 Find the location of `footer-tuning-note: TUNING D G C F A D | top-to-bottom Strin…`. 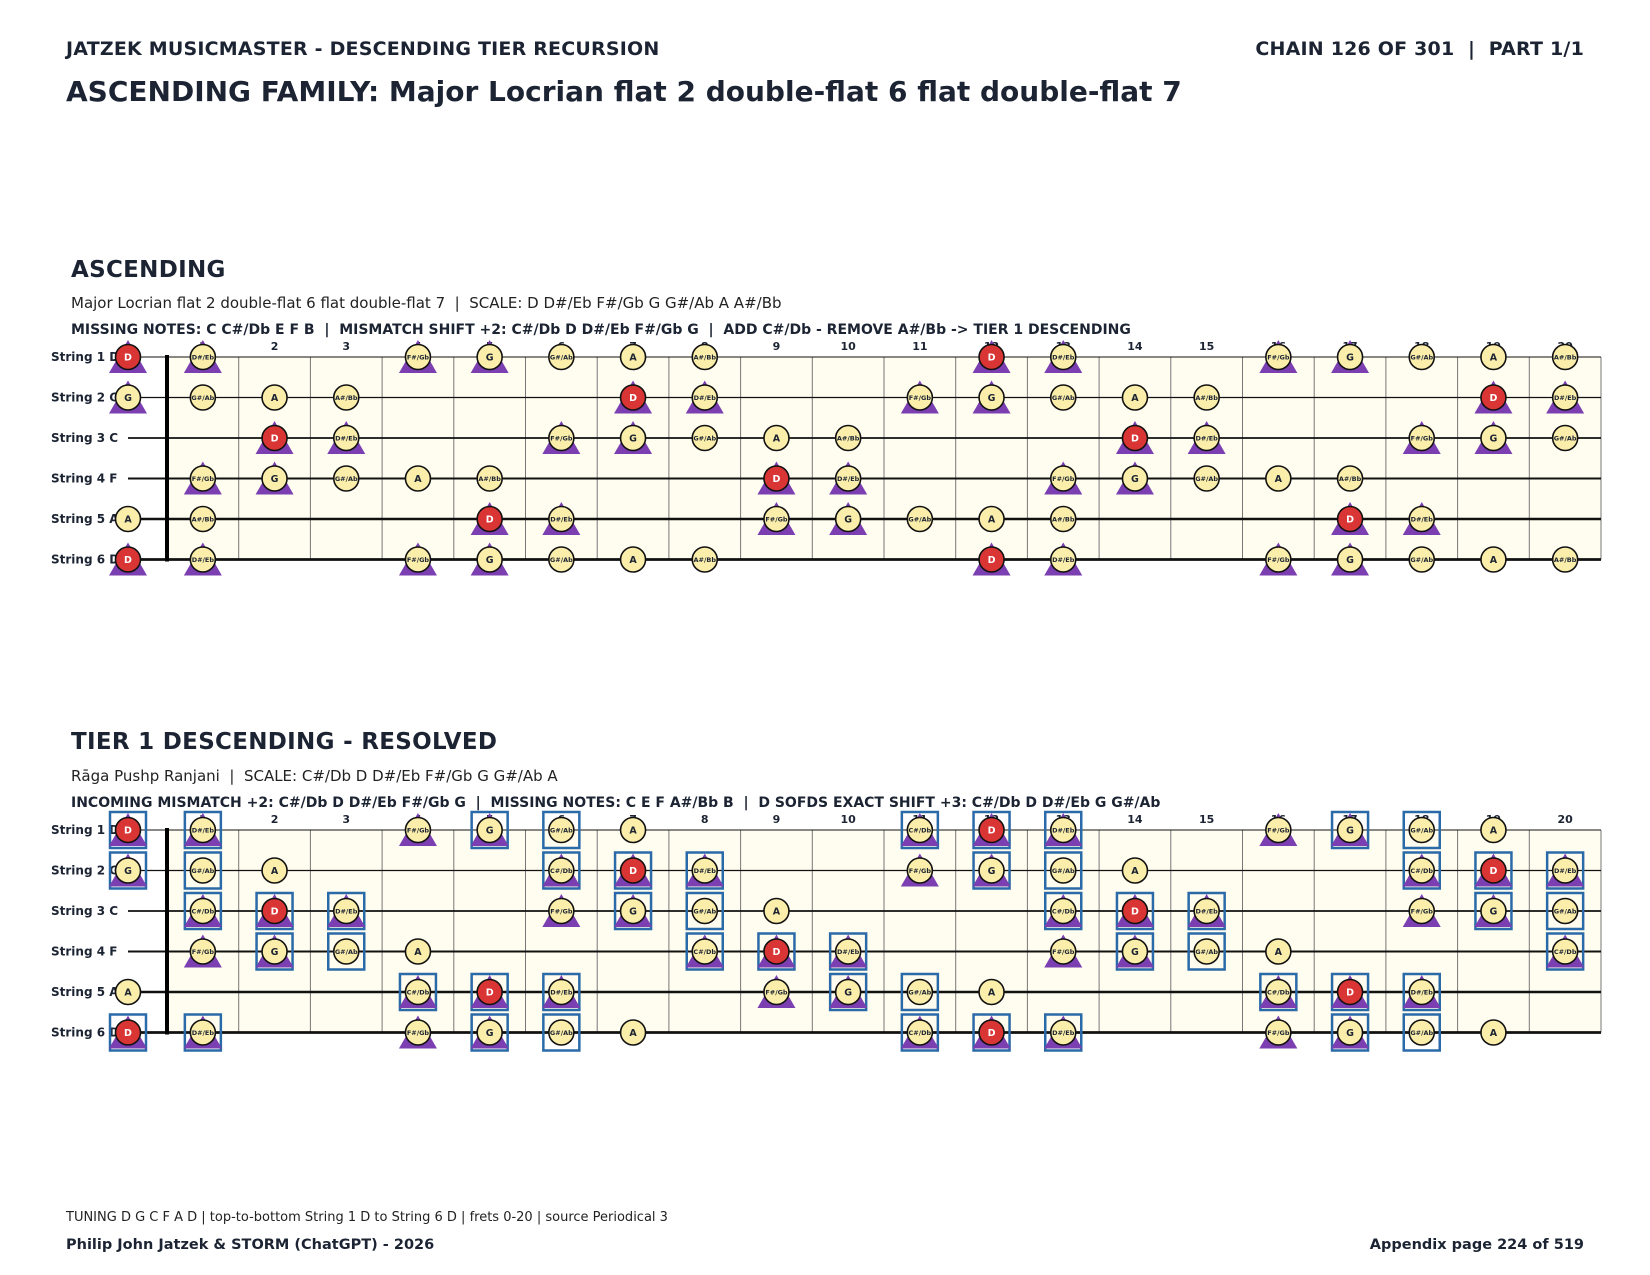

footer-tuning-note: TUNING D G C F A D | top-to-bottom Strin… is located at coordinates (367, 1217).